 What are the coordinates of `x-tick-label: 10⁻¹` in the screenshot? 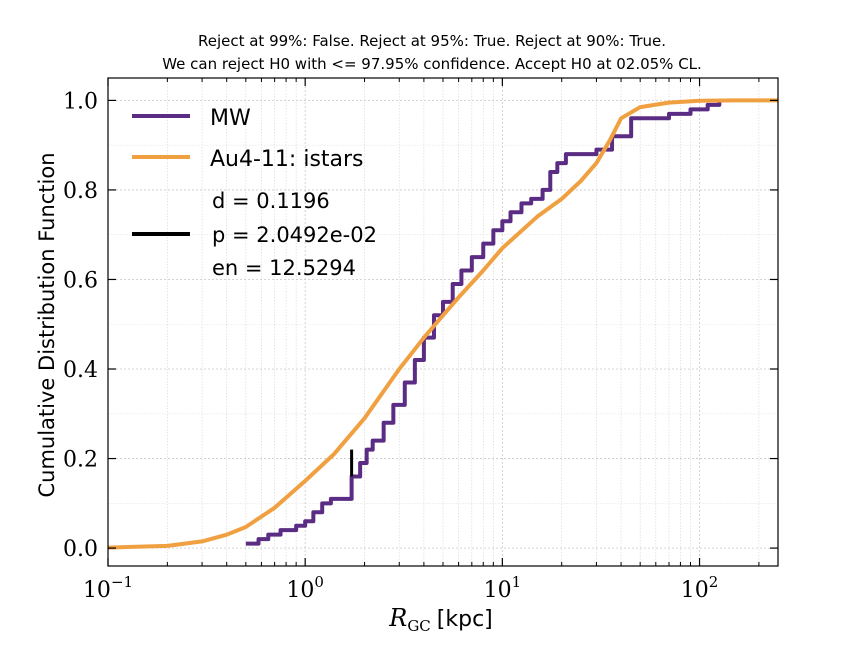 It's located at (108, 588).